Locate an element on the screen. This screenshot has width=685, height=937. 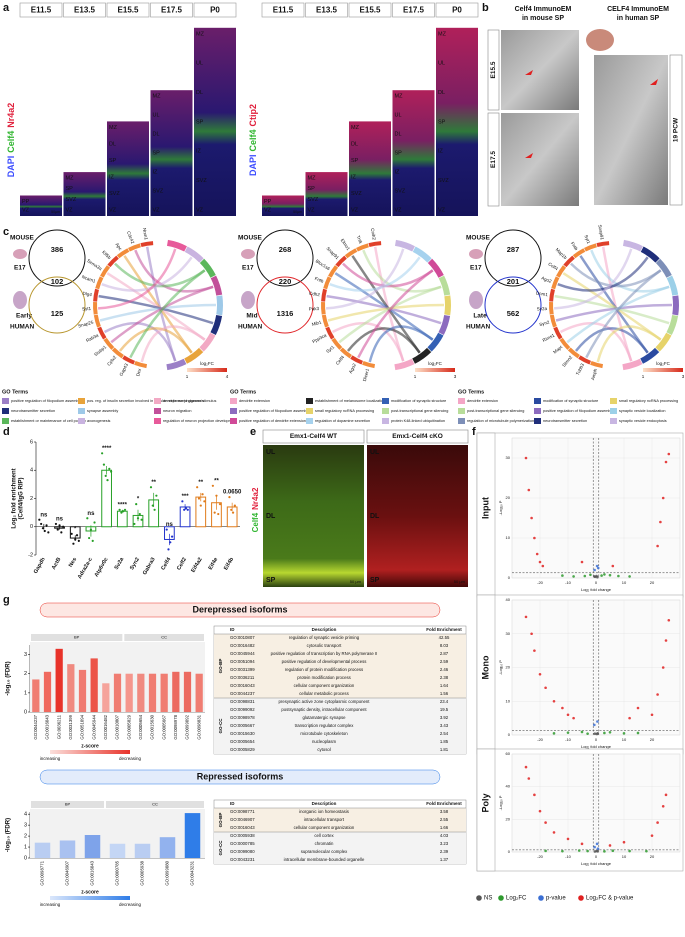
stain-word: Celf4 is located at coordinates (253, 140).